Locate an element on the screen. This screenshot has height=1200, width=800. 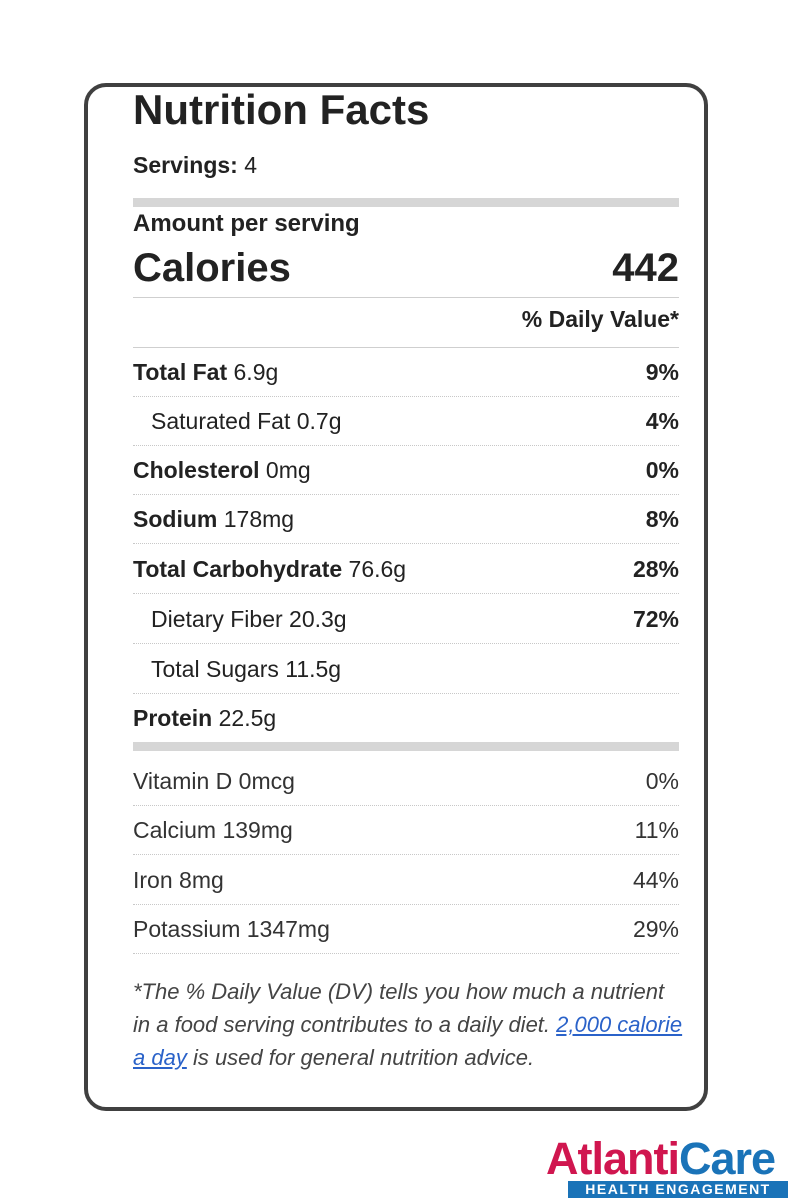
thick-divider-vitamins is located at coordinates (406, 746).